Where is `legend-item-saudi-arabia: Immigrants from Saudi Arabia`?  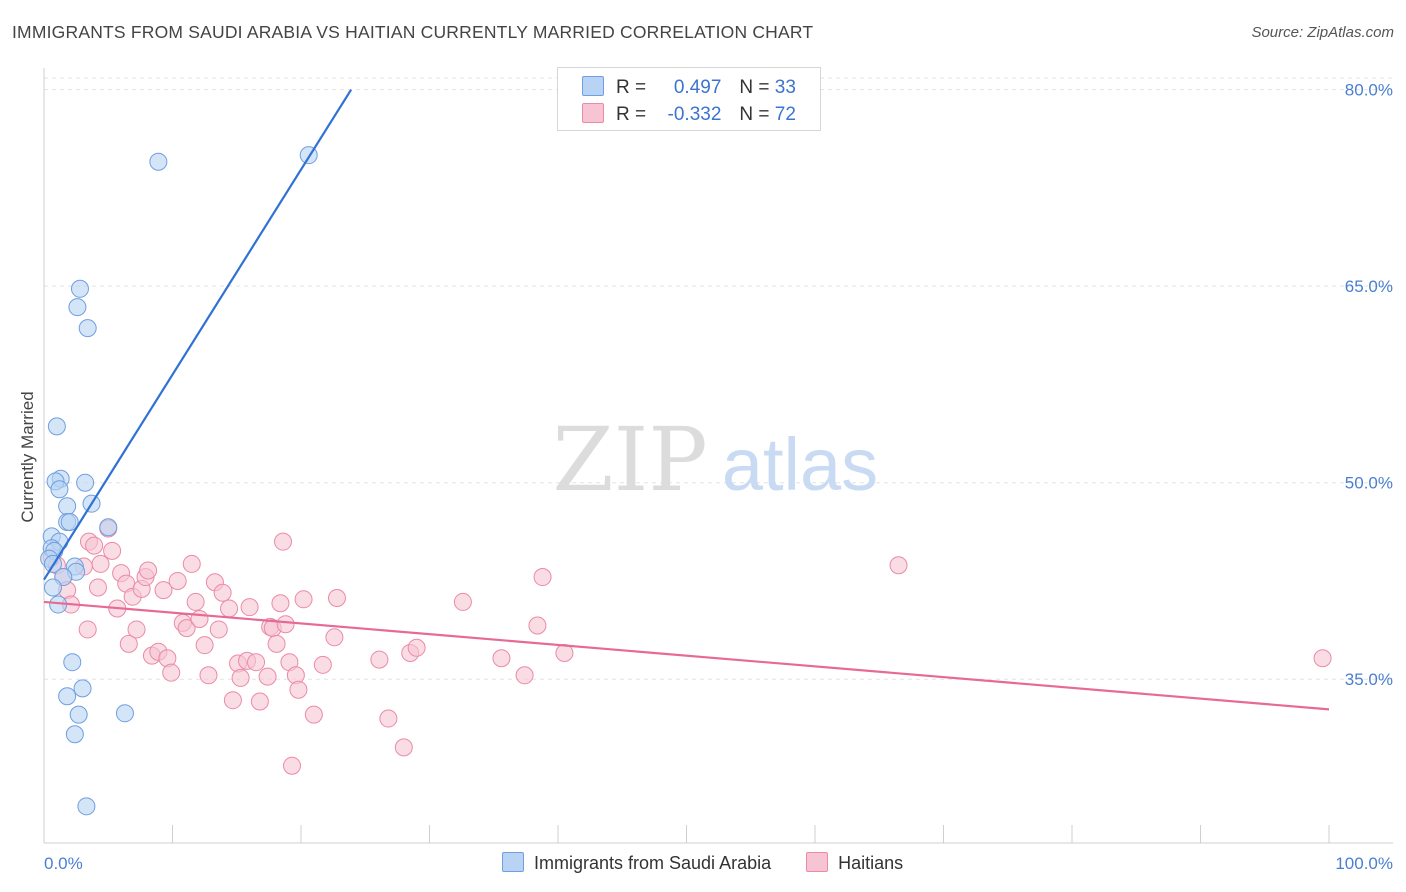 legend-item-saudi-arabia: Immigrants from Saudi Arabia is located at coordinates (636, 863).